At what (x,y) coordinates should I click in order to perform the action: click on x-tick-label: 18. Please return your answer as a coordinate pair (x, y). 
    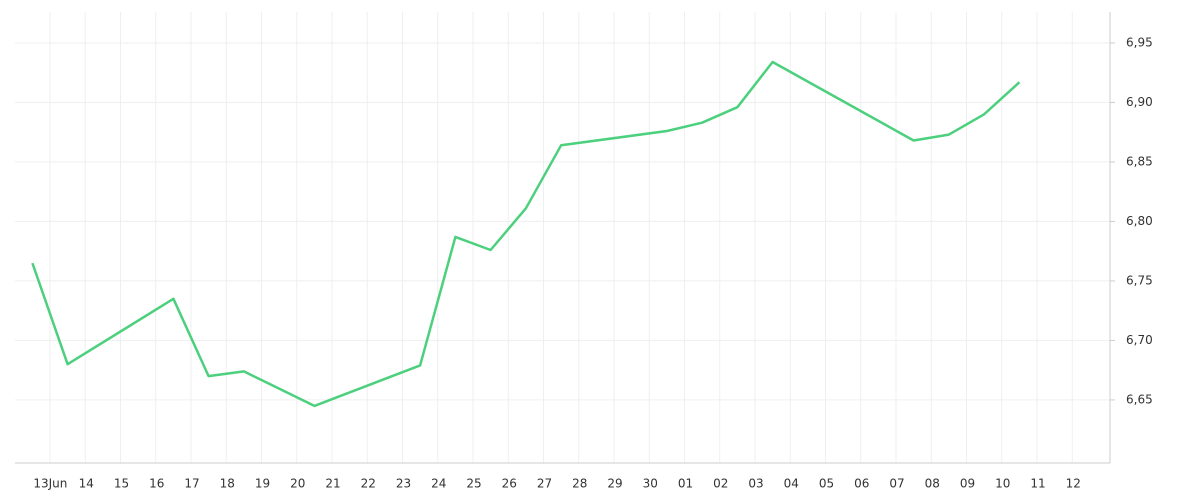
    Looking at the image, I should click on (227, 484).